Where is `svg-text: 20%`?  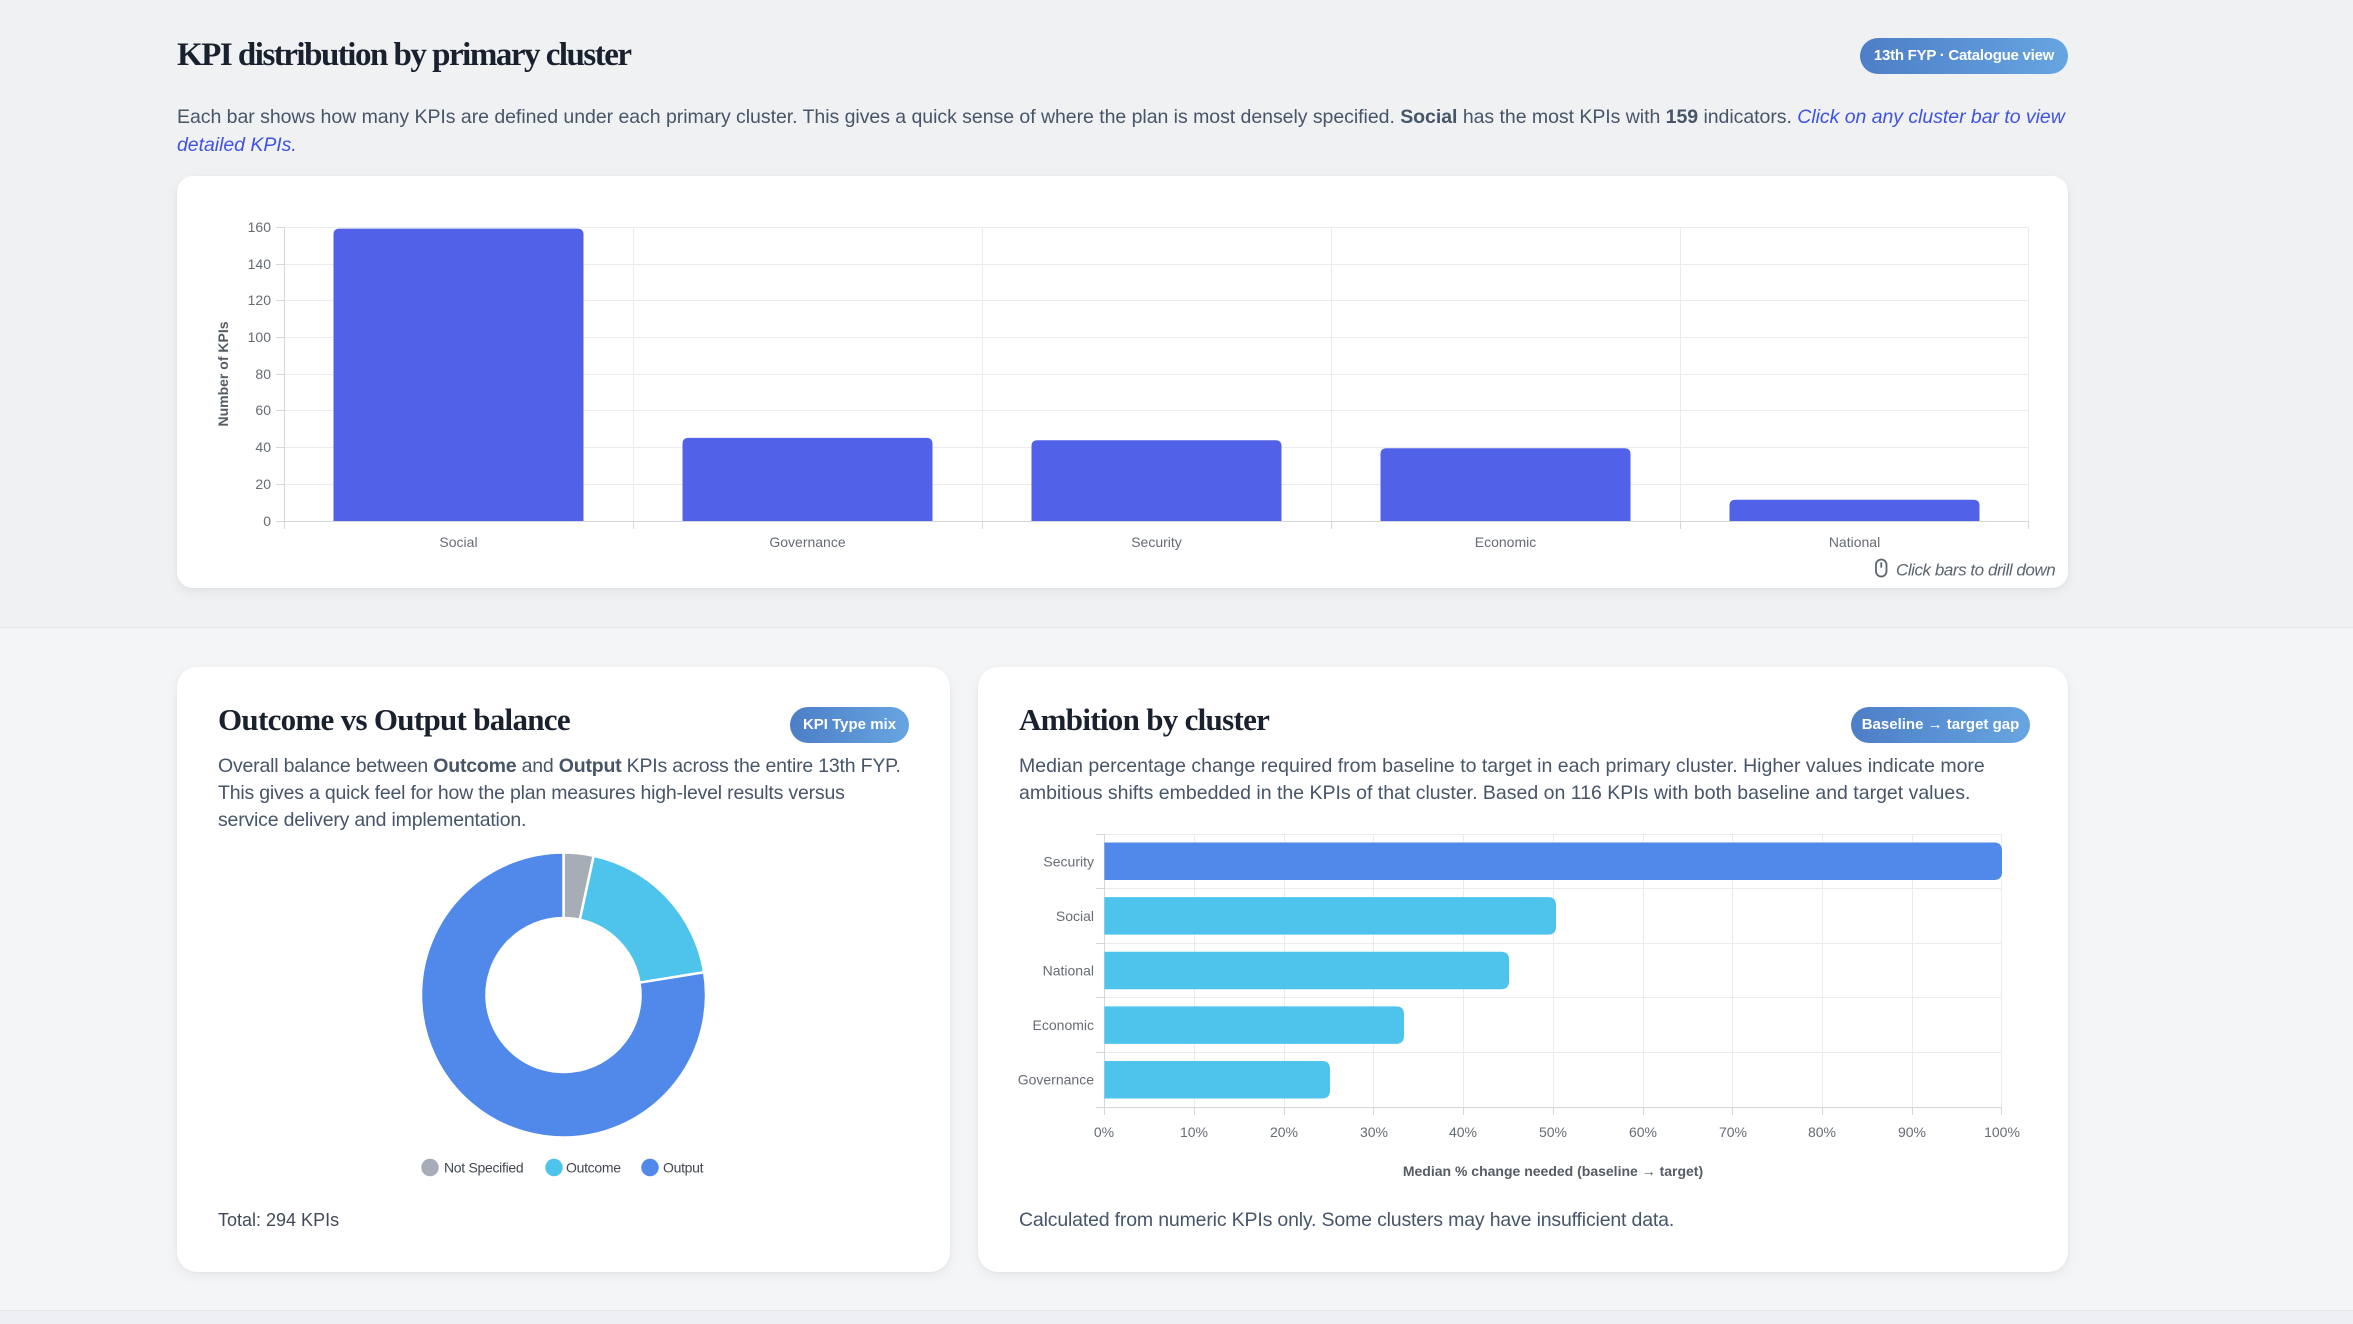
svg-text: 20% is located at coordinates (1284, 1132).